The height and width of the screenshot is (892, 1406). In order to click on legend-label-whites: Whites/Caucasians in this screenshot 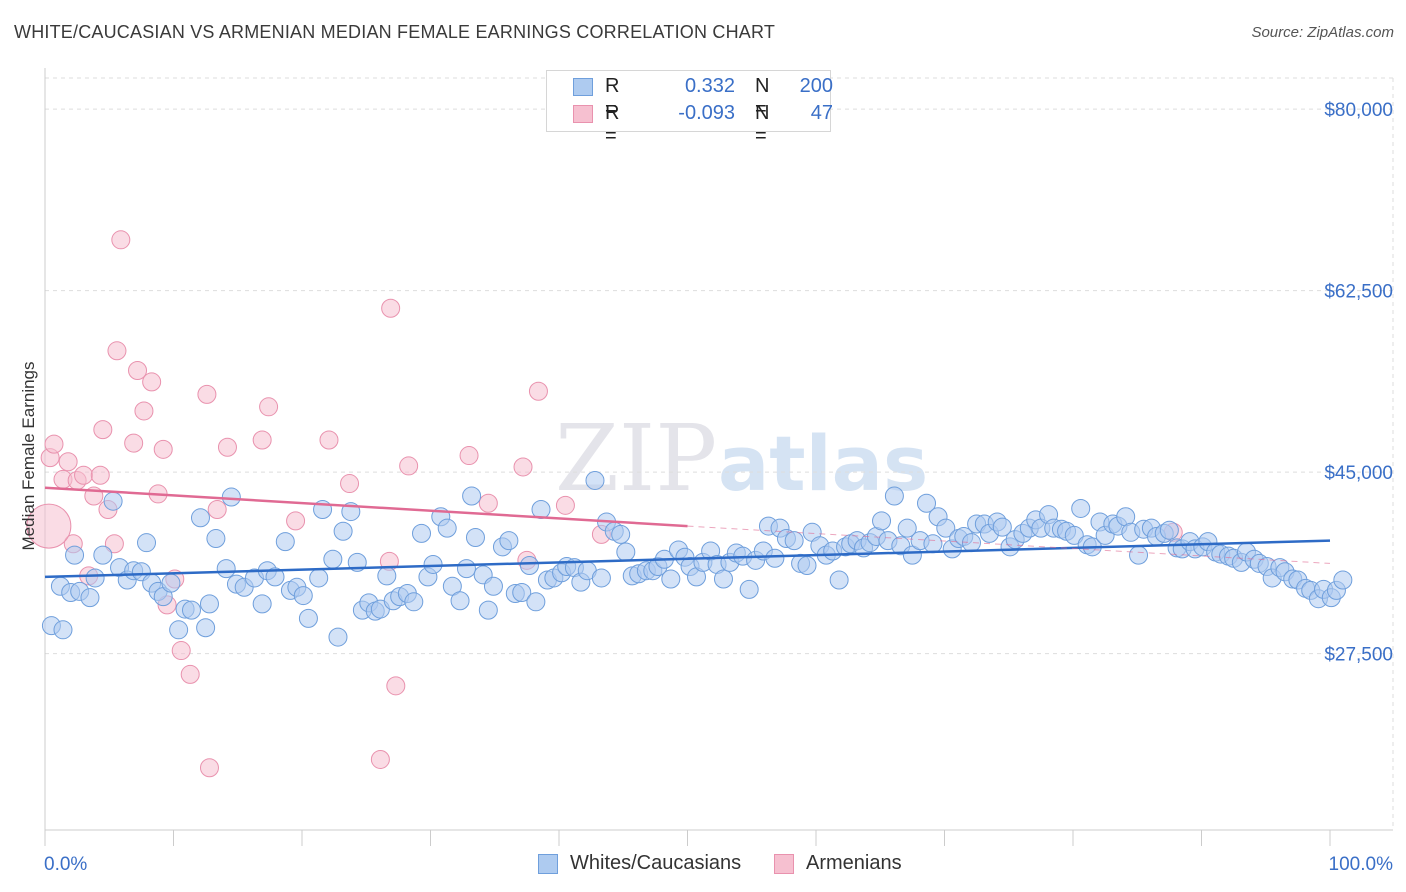, I will do `click(656, 863)`.